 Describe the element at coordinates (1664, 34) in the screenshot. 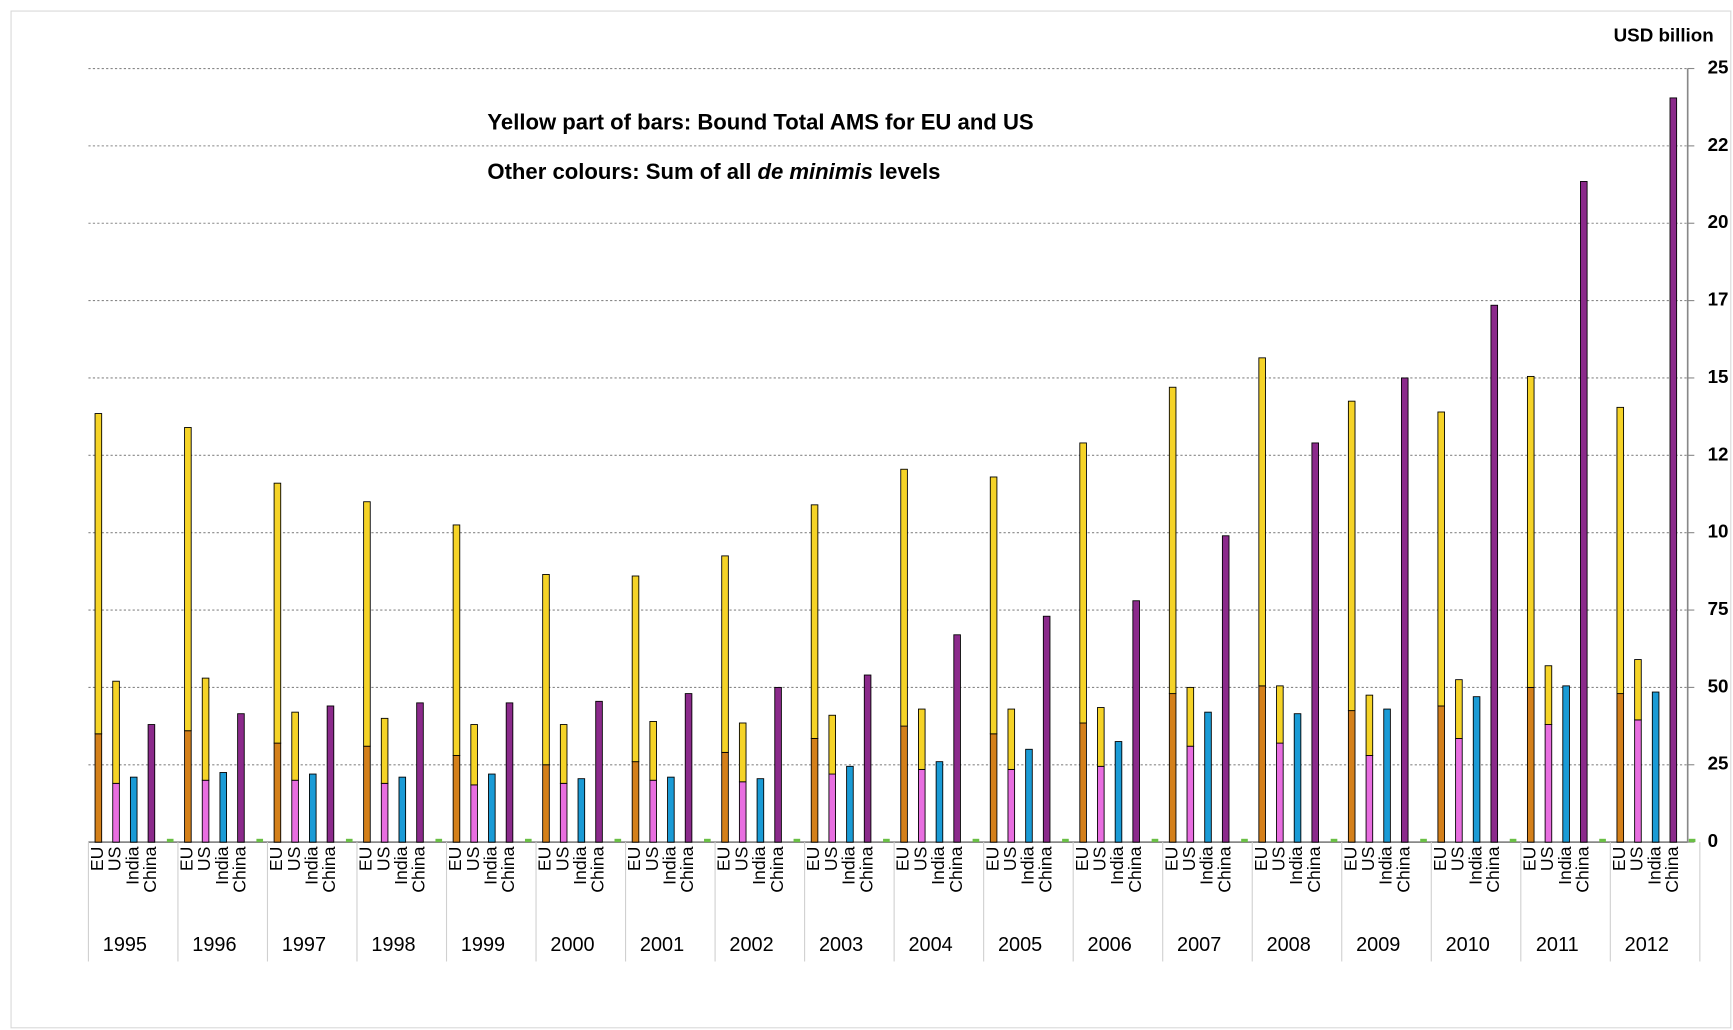

I see `unit-label: USD billion` at that location.